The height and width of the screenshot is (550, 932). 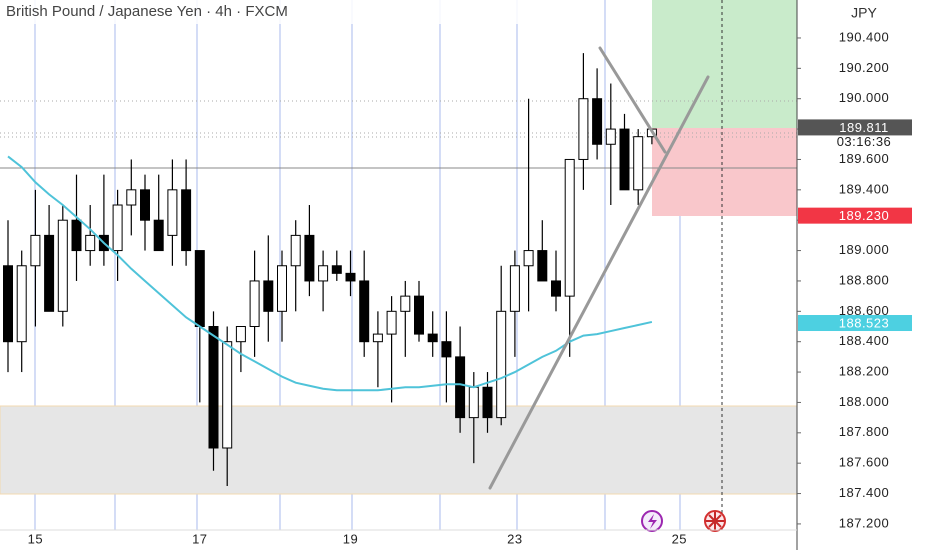 What do you see at coordinates (864, 462) in the screenshot?
I see `y-tick-label: 187.600` at bounding box center [864, 462].